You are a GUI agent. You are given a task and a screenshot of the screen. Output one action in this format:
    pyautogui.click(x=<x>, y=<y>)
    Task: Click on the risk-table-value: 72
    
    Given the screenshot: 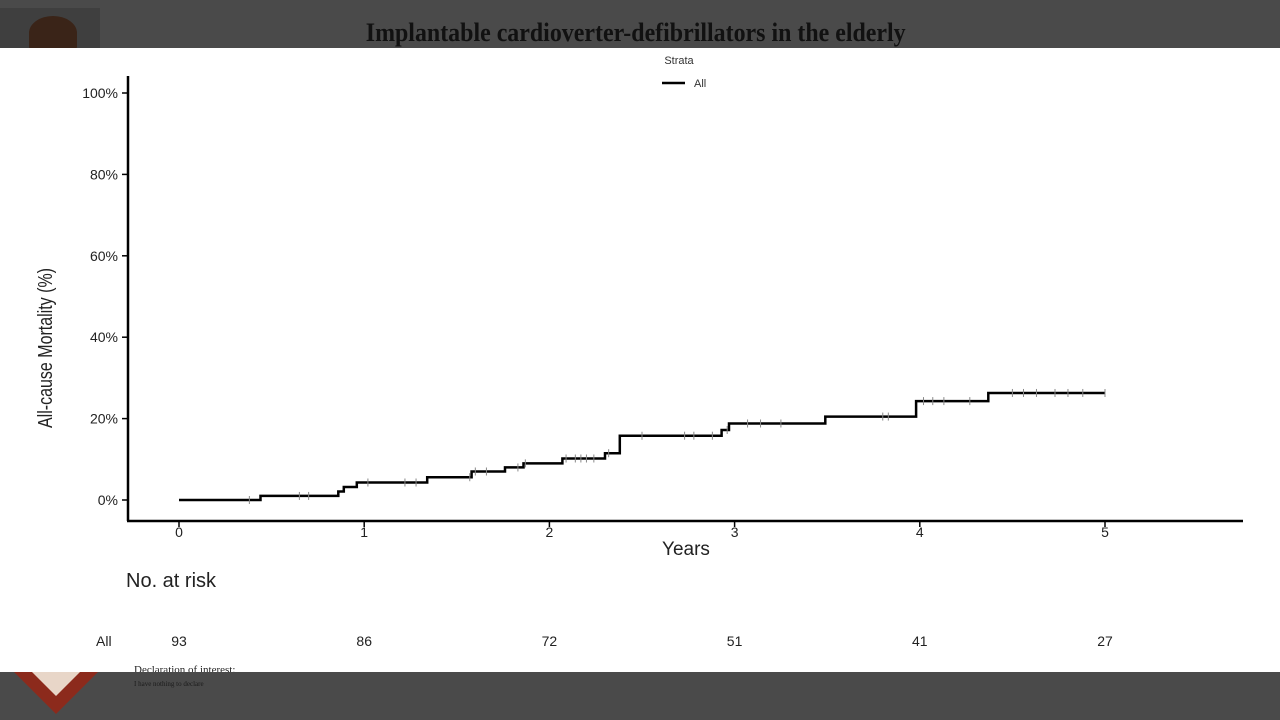 What is the action you would take?
    pyautogui.click(x=550, y=641)
    